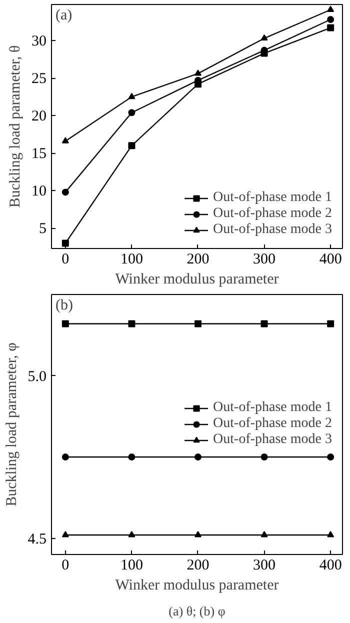 The image size is (350, 623). What do you see at coordinates (197, 611) in the screenshot?
I see `text: (a) θ; (b) φ` at bounding box center [197, 611].